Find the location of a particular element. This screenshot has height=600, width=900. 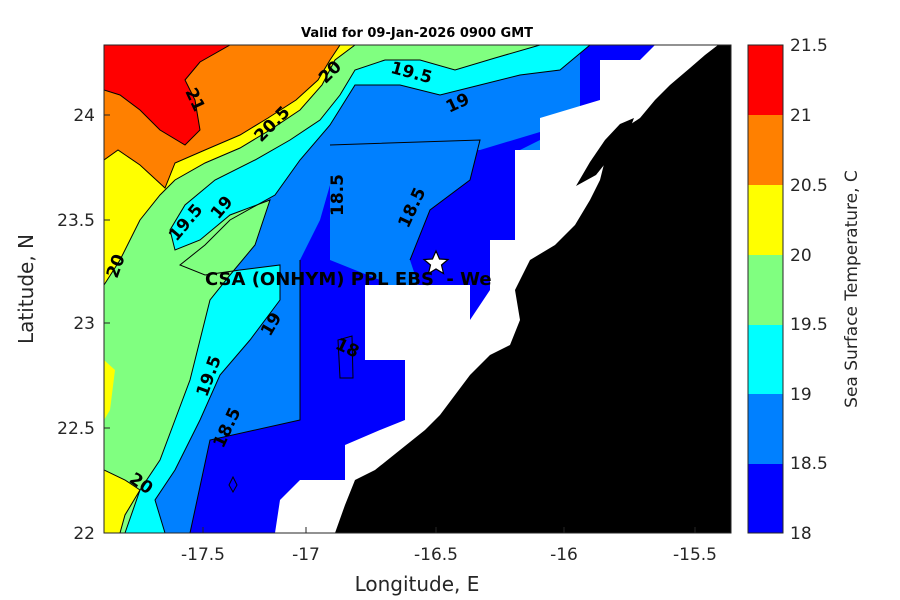

sst-band-21-21.5 is located at coordinates (167, 95).